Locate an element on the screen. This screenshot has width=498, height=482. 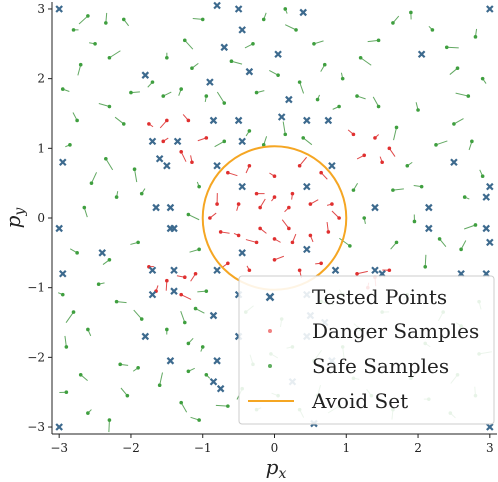
legend-label-tested: Tested Points is located at coordinates (379, 297).